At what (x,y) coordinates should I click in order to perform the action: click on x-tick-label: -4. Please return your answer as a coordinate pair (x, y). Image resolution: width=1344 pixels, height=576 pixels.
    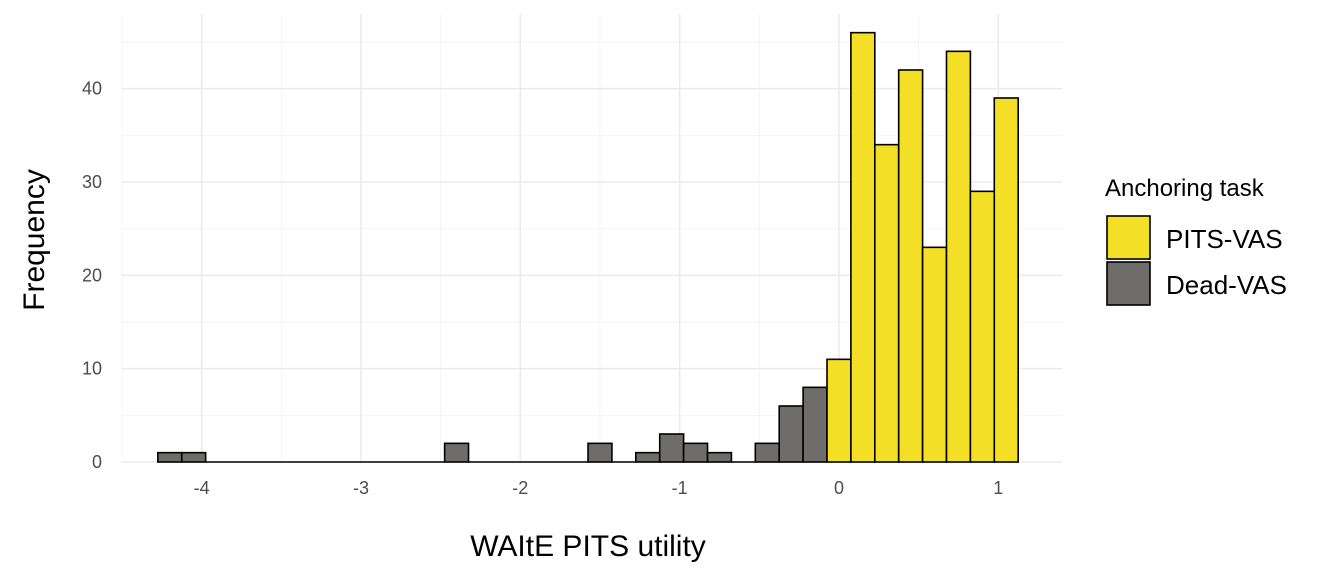
    Looking at the image, I should click on (202, 488).